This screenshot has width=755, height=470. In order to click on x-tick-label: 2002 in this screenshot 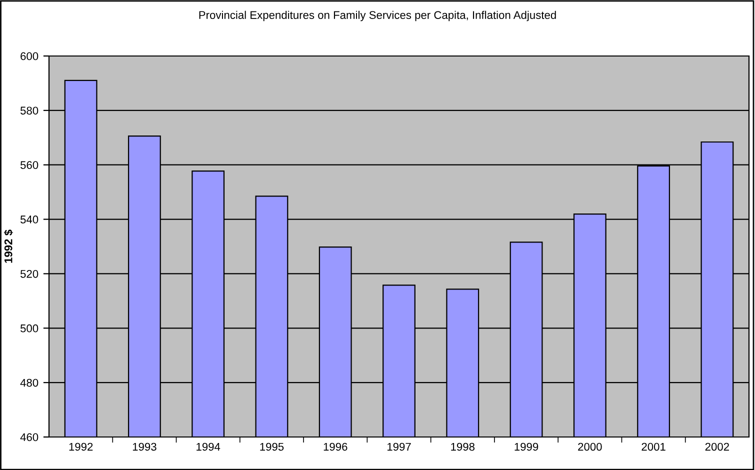, I will do `click(717, 446)`.